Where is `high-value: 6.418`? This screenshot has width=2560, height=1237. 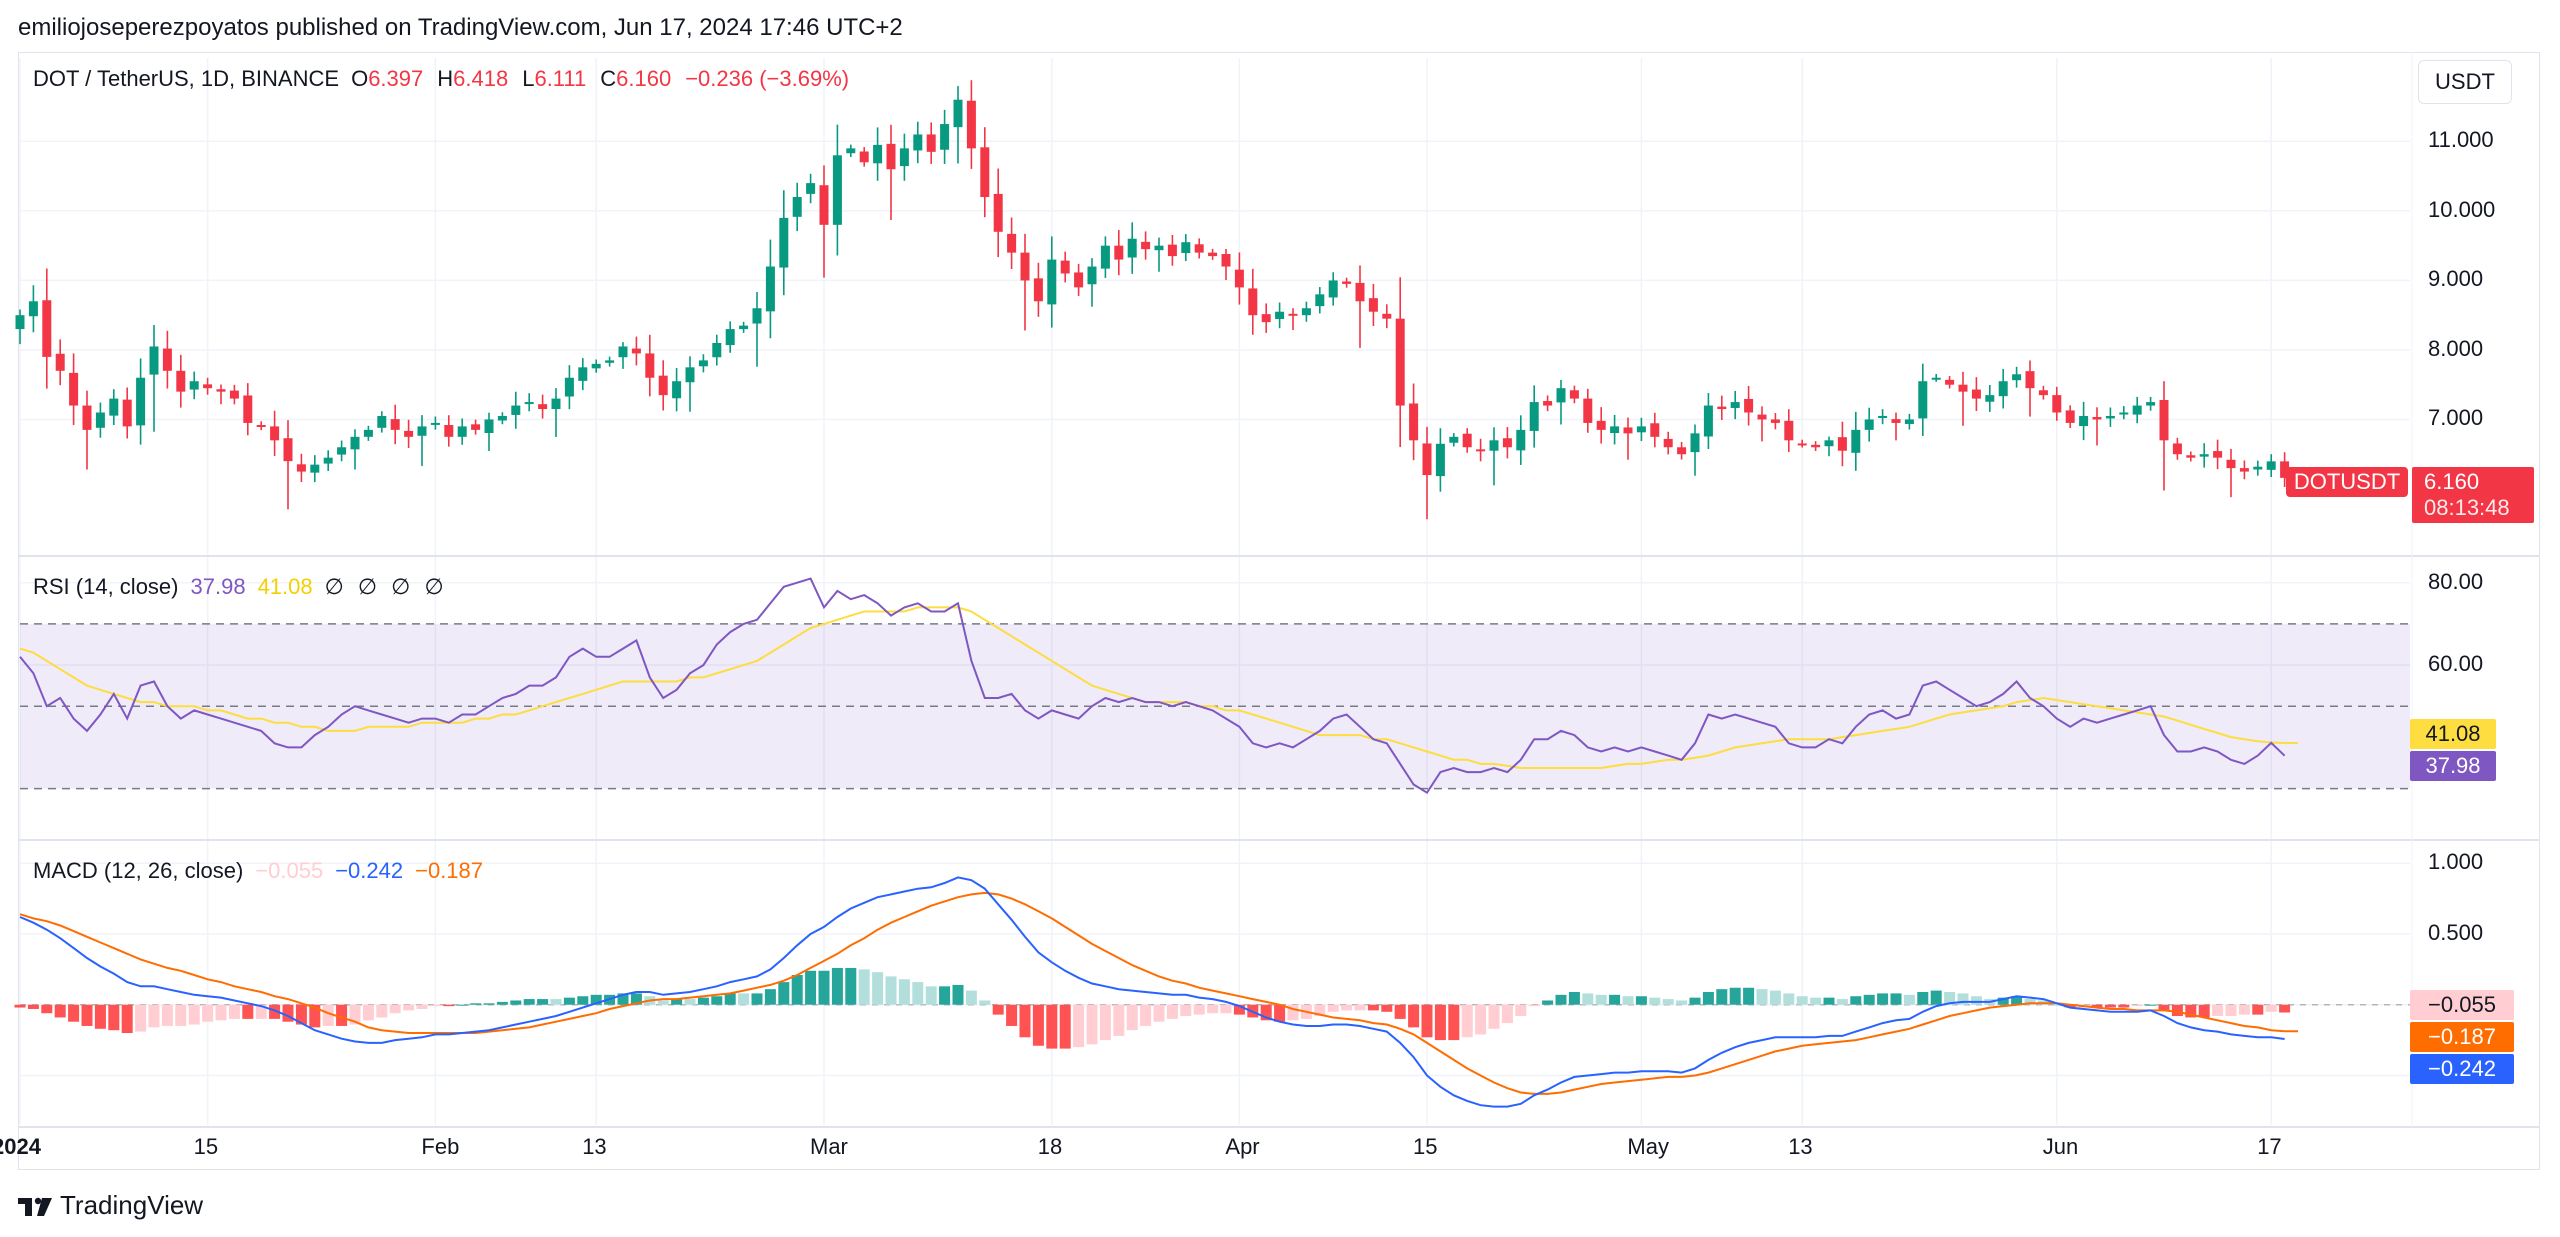
high-value: 6.418 is located at coordinates (481, 78).